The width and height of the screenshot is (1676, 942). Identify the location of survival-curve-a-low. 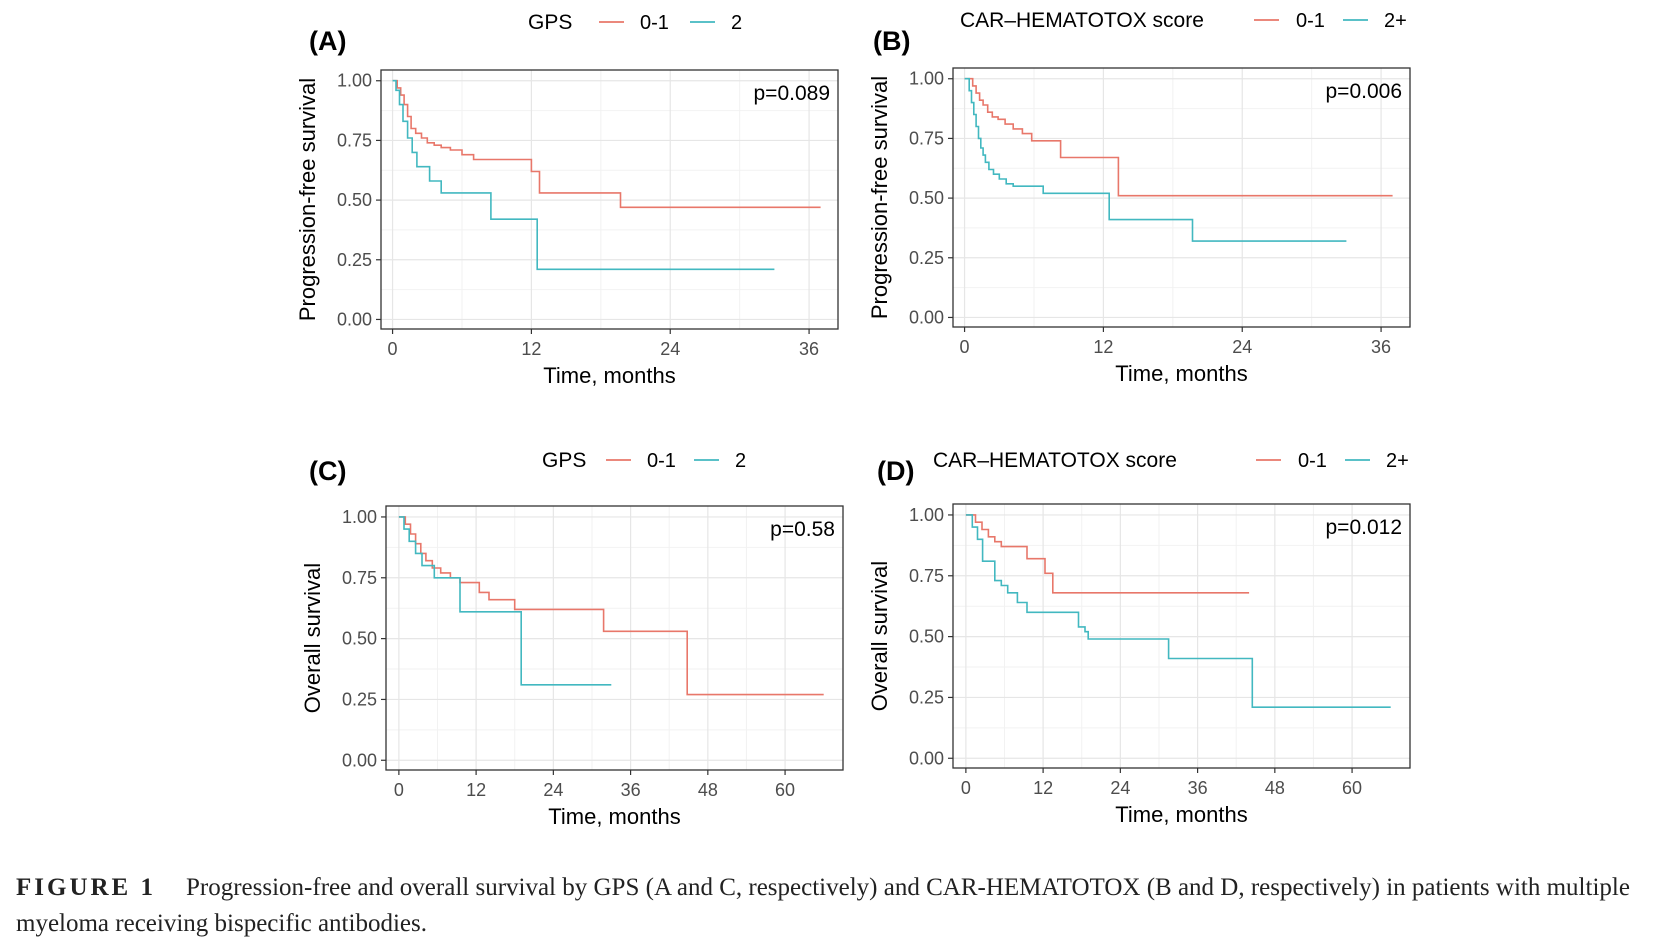
(606, 144).